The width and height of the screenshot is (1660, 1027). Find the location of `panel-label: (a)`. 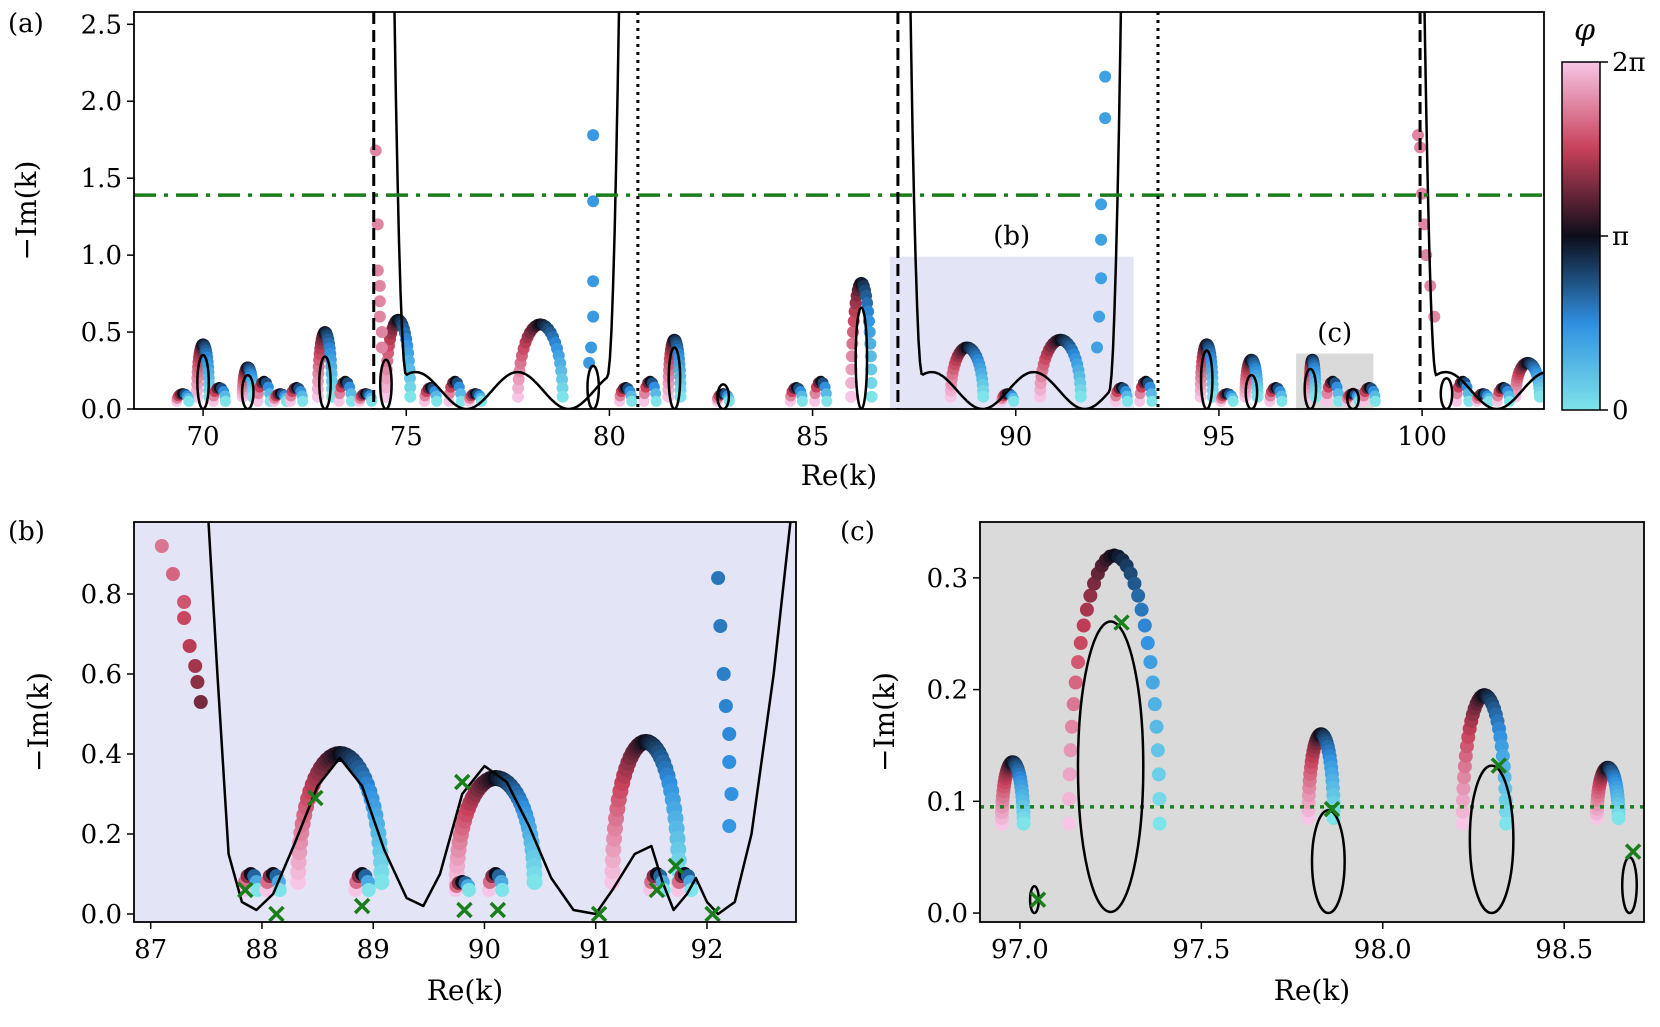

panel-label: (a) is located at coordinates (26, 24).